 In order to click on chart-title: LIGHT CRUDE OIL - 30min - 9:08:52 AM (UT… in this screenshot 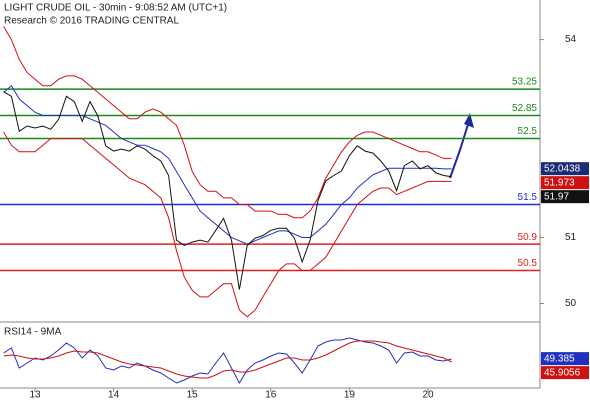, I will do `click(115, 8)`.